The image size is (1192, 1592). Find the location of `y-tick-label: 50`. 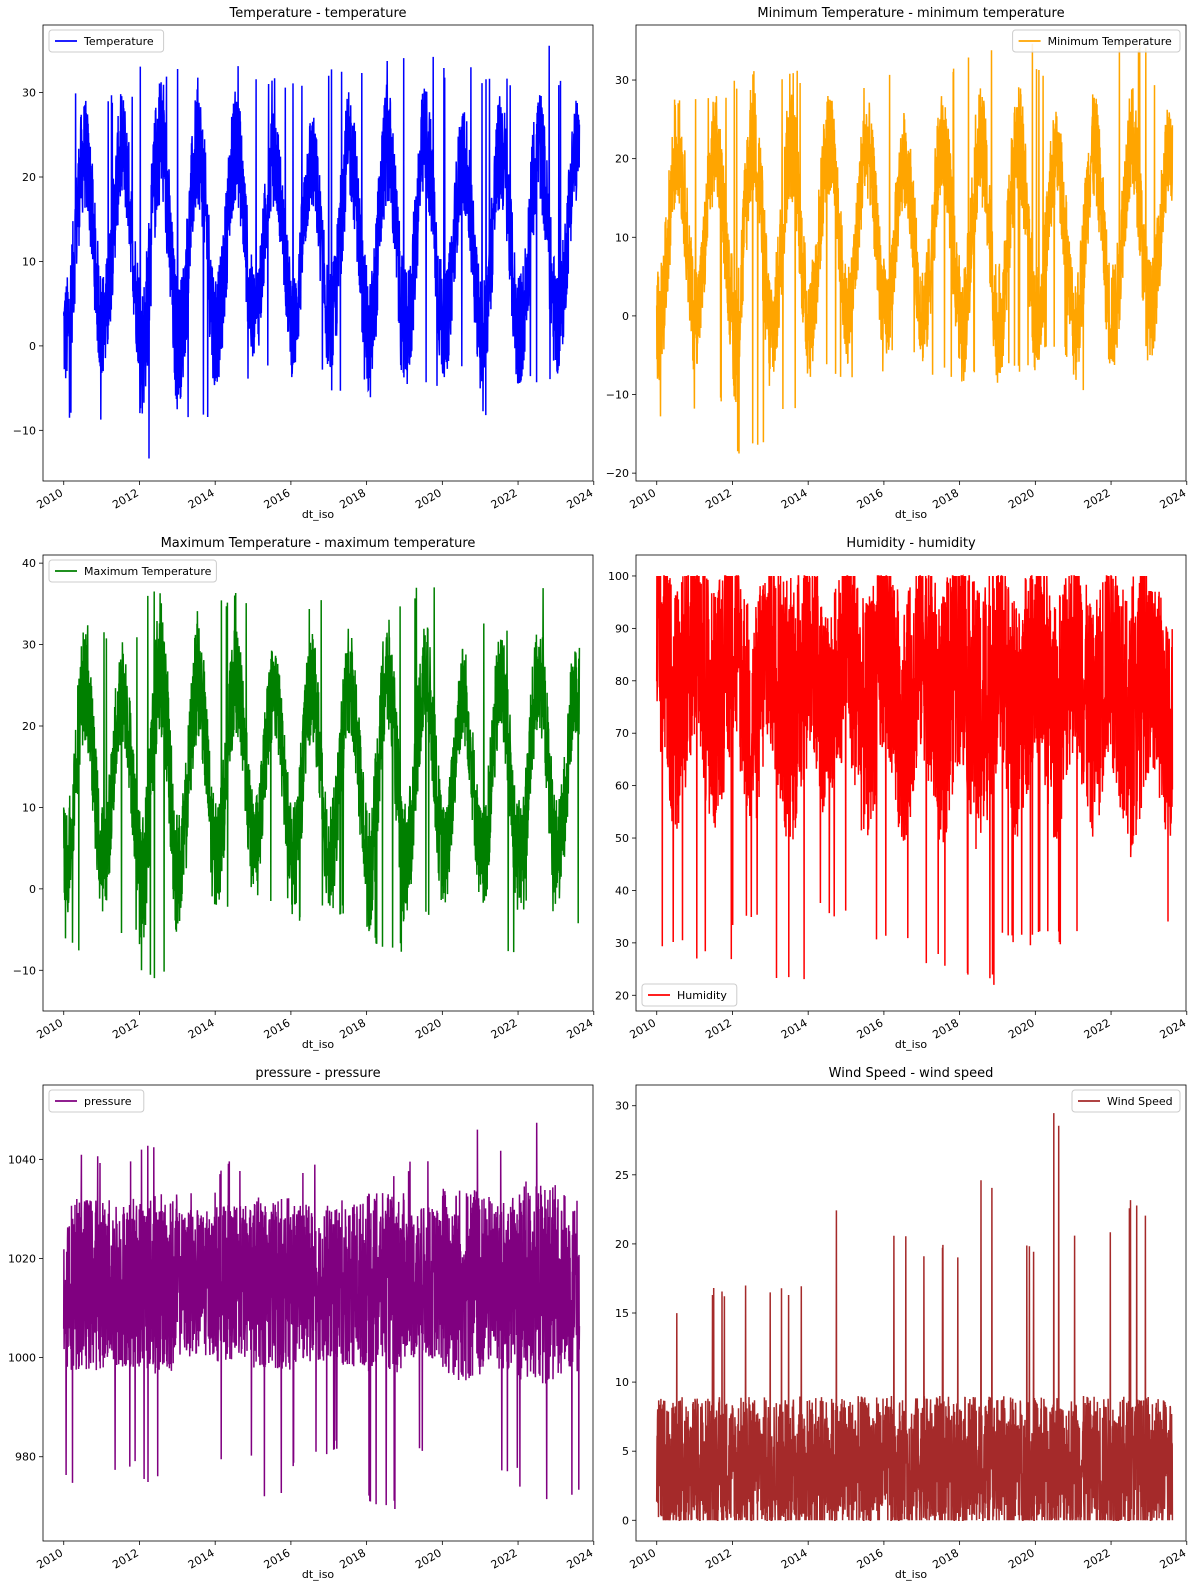

y-tick-label: 50 is located at coordinates (622, 838).